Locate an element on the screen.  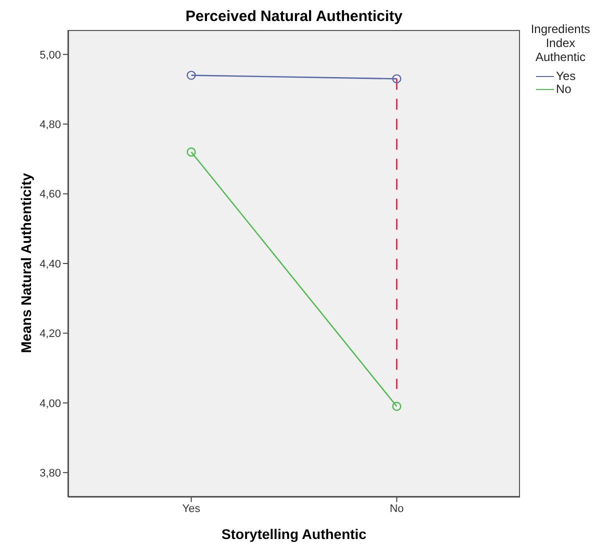
x-axis-title: Storytelling Authentic is located at coordinates (294, 534).